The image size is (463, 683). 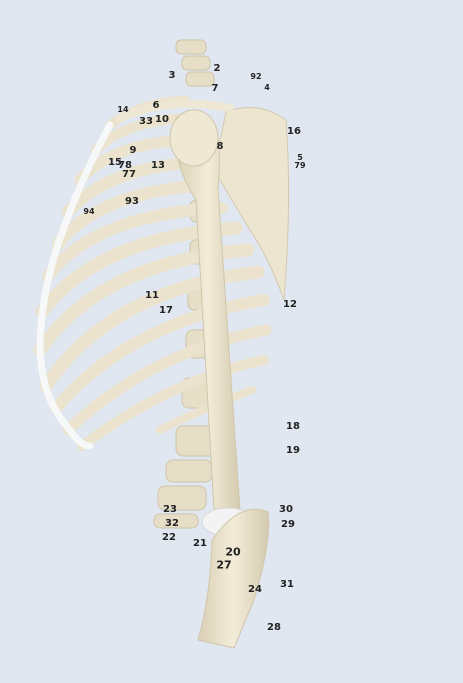 I want to click on label-18: 18, so click(x=293, y=426).